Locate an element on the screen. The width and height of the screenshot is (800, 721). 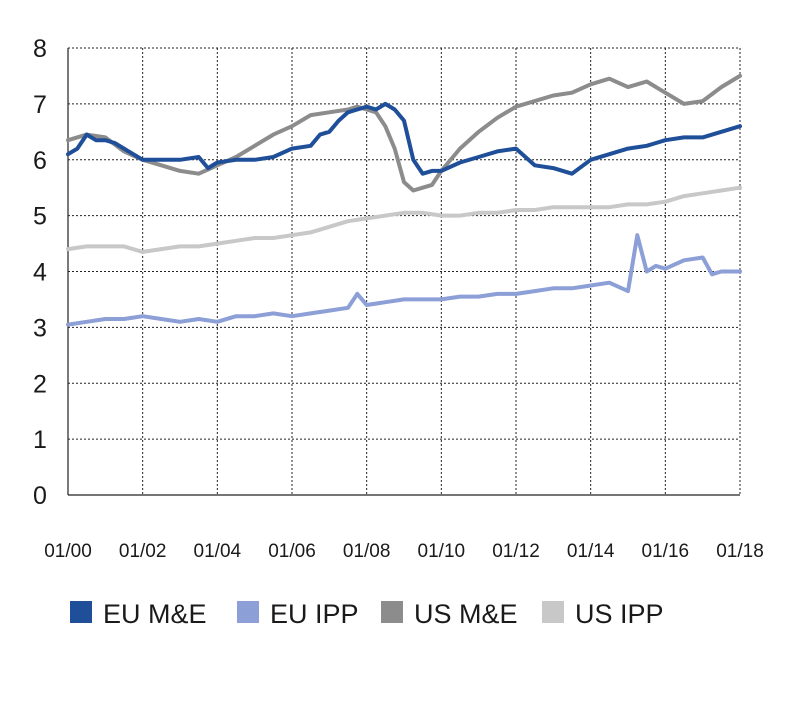
x-tick-label: 01/06 is located at coordinates (292, 551).